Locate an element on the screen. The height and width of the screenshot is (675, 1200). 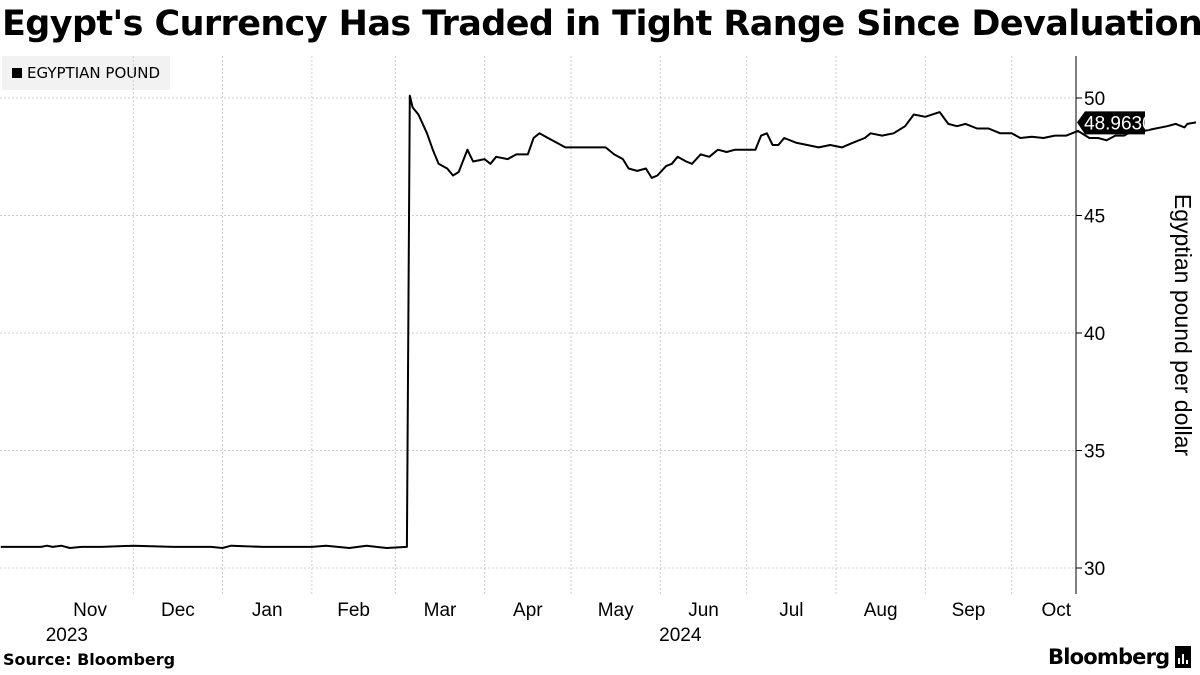
legend: EGYPTIAN POUND is located at coordinates (86, 73).